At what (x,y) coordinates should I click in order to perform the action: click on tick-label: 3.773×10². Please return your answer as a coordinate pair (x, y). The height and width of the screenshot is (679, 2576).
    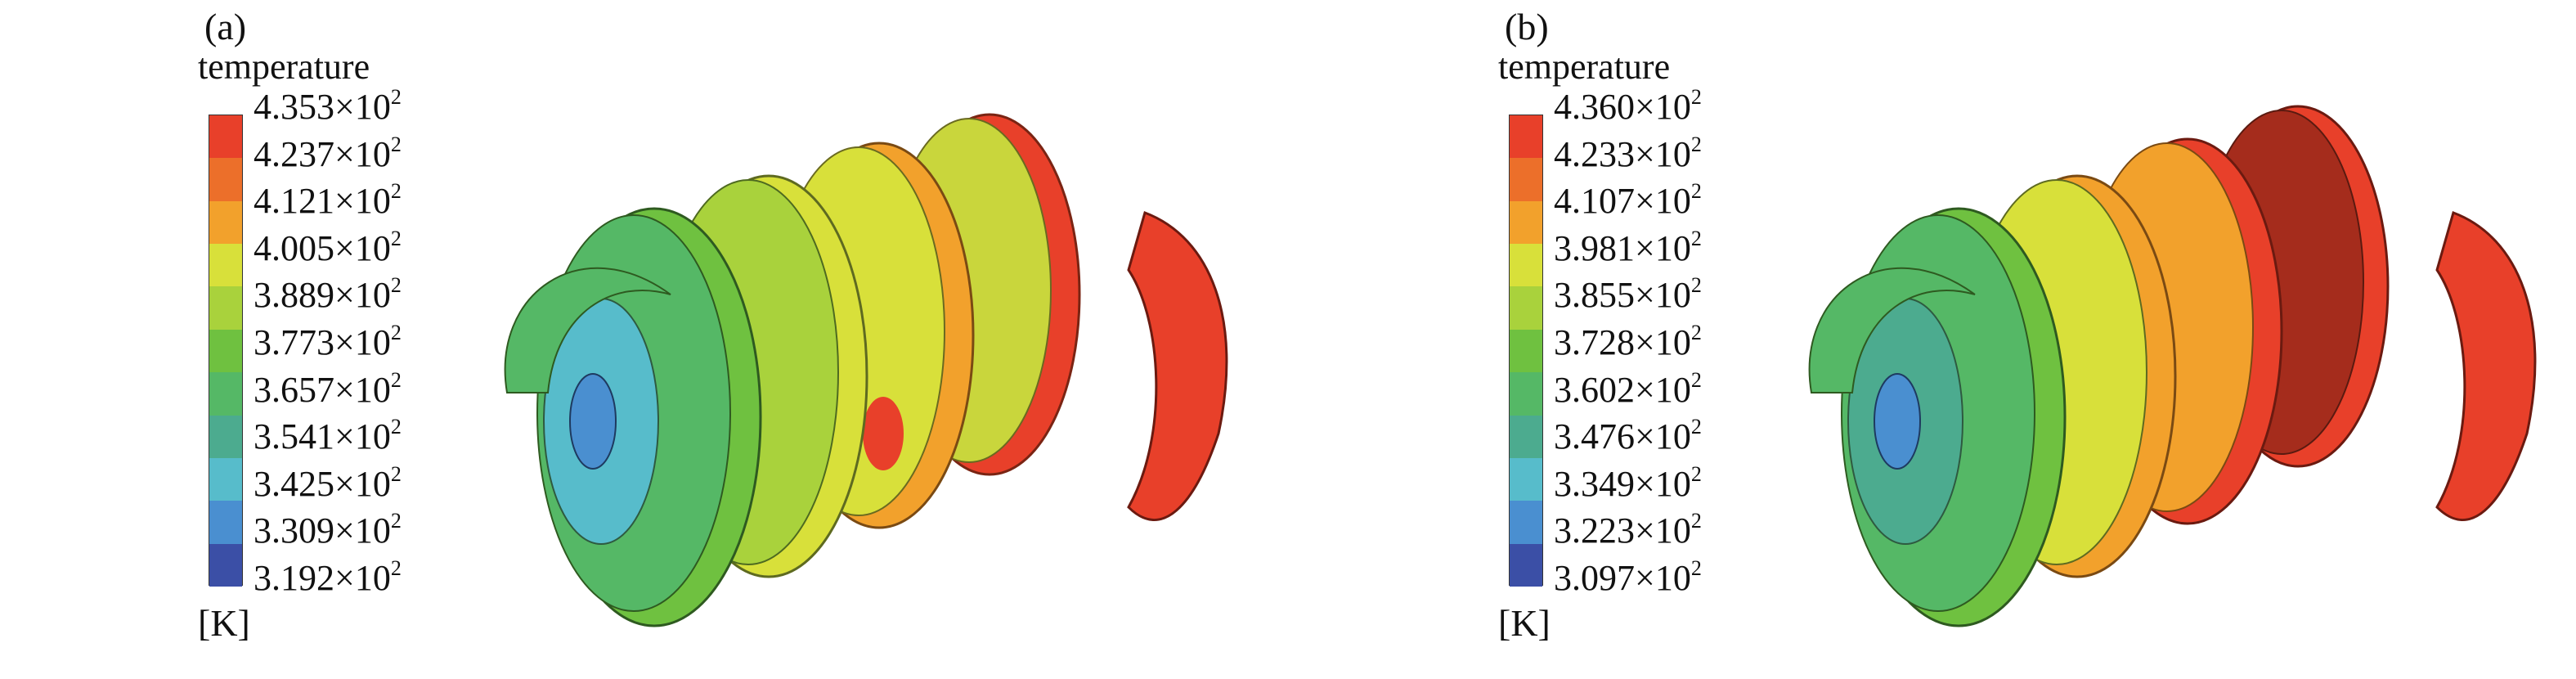
    Looking at the image, I should click on (328, 341).